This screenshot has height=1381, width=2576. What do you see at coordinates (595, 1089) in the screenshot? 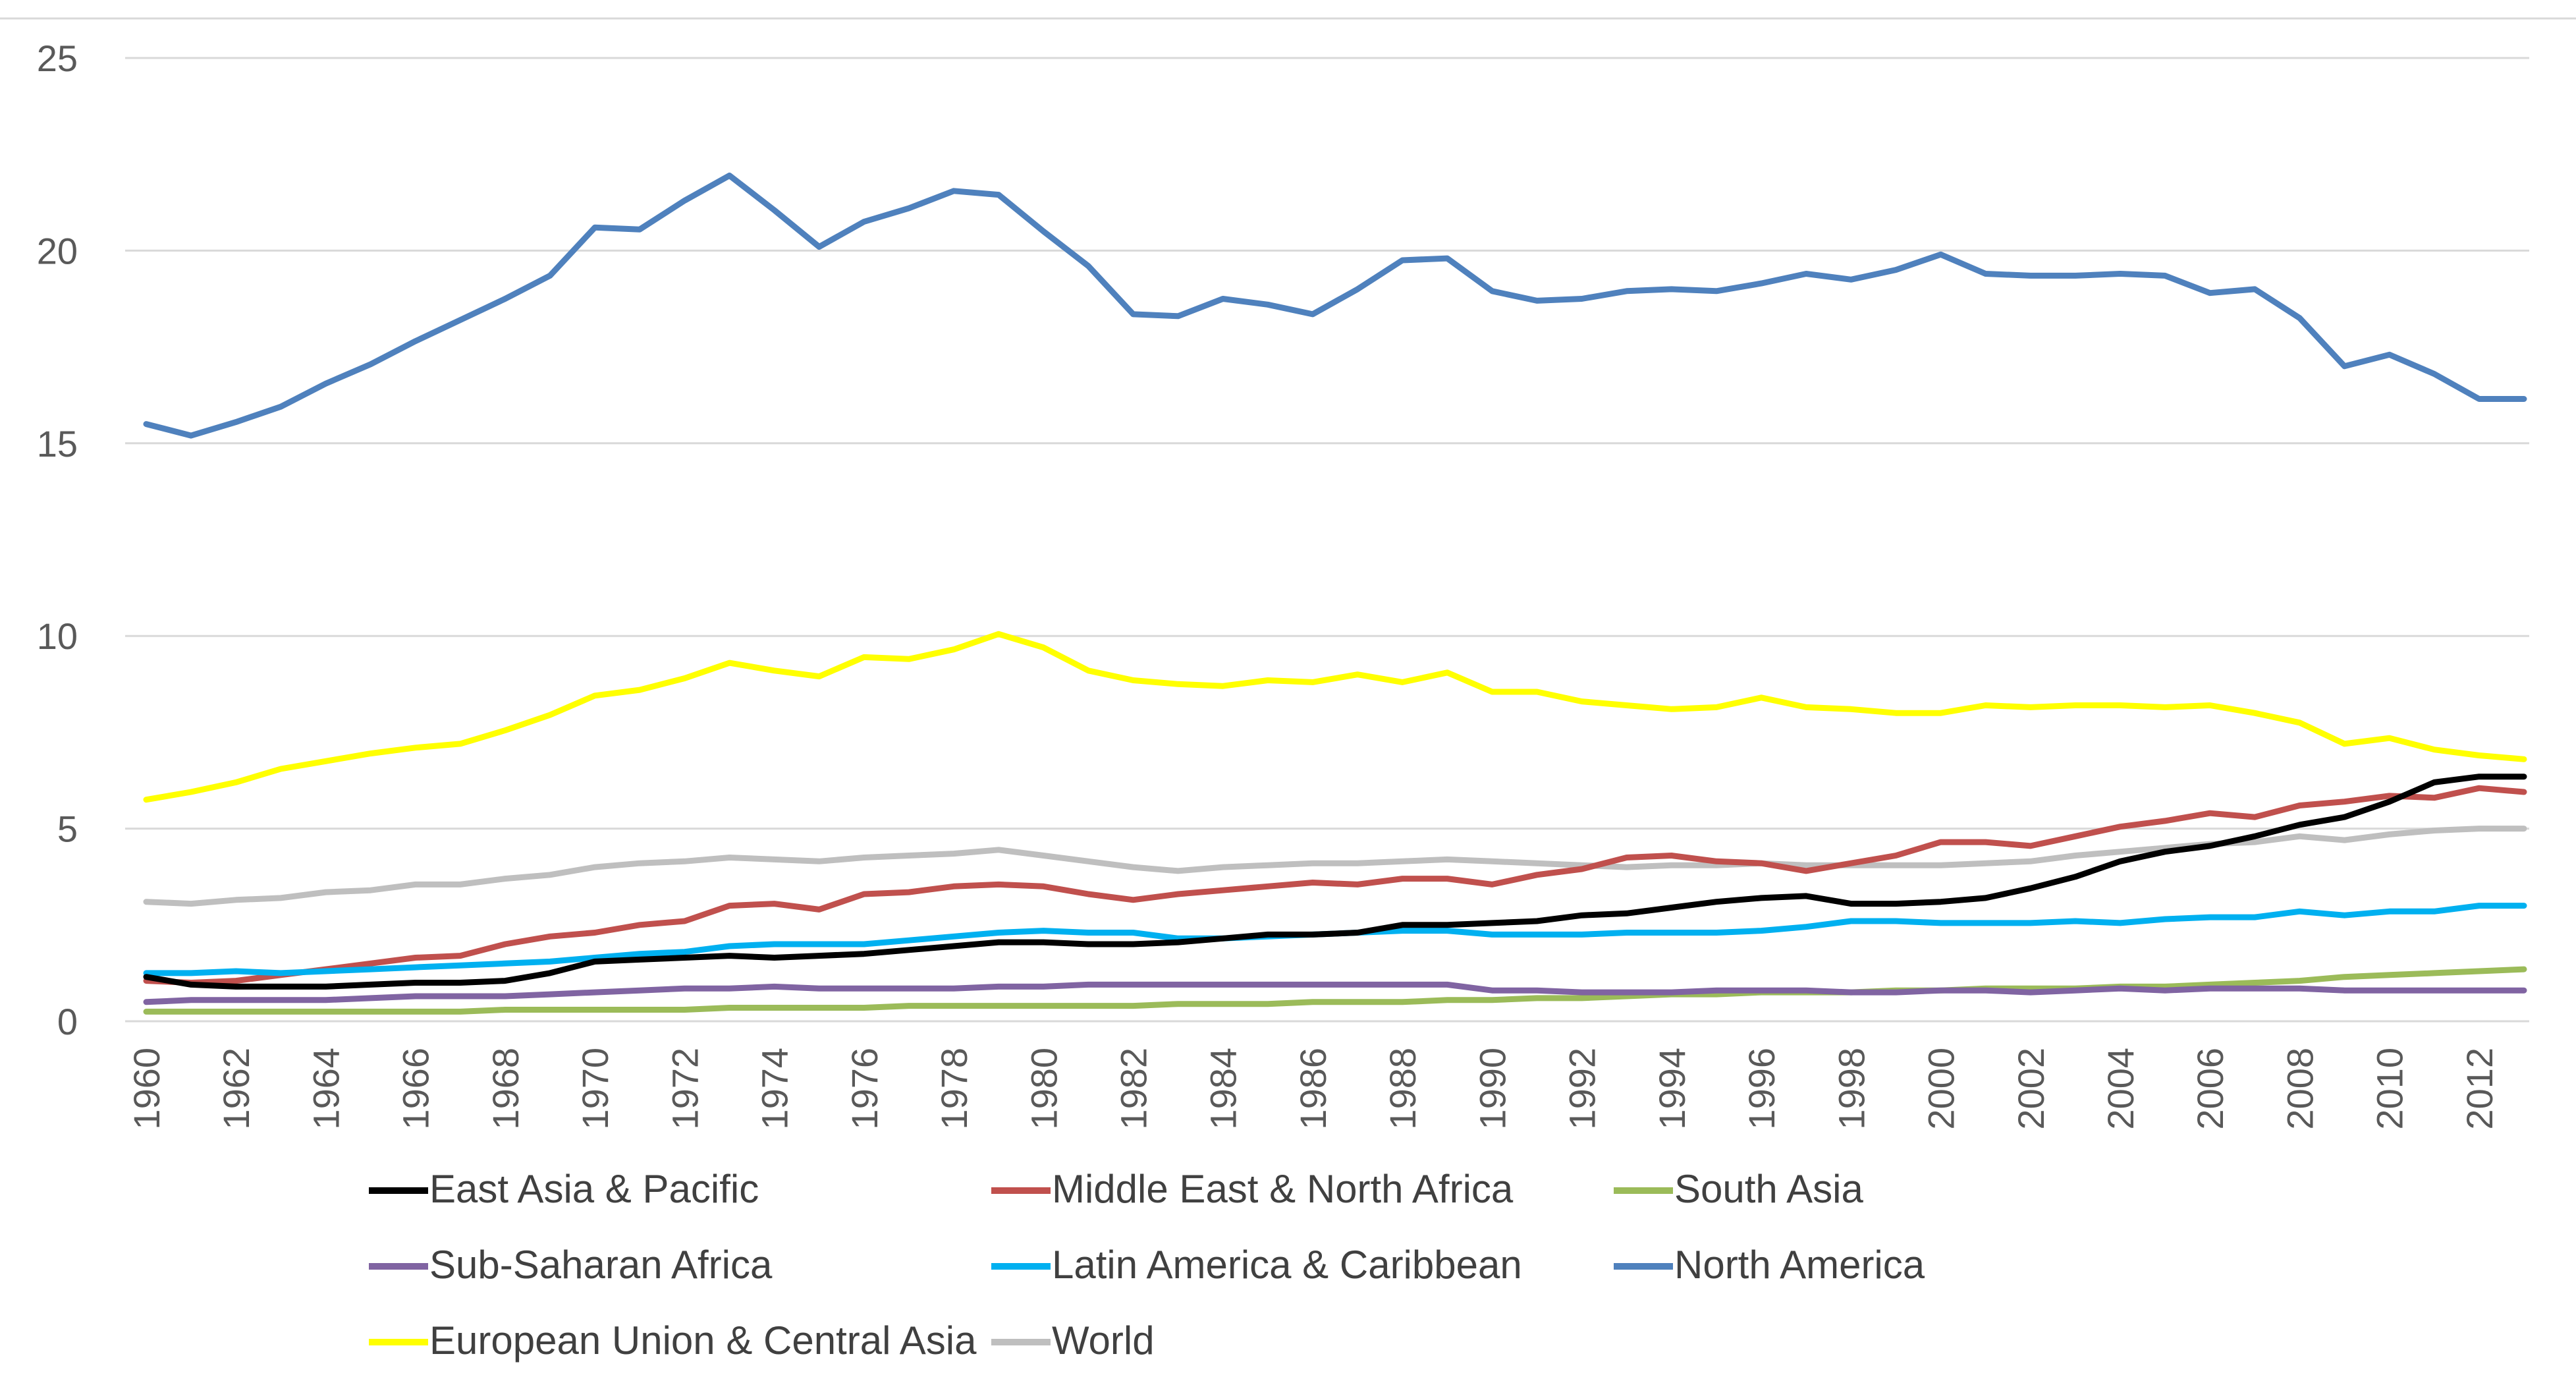
I see `x-tick-label: 1970` at bounding box center [595, 1089].